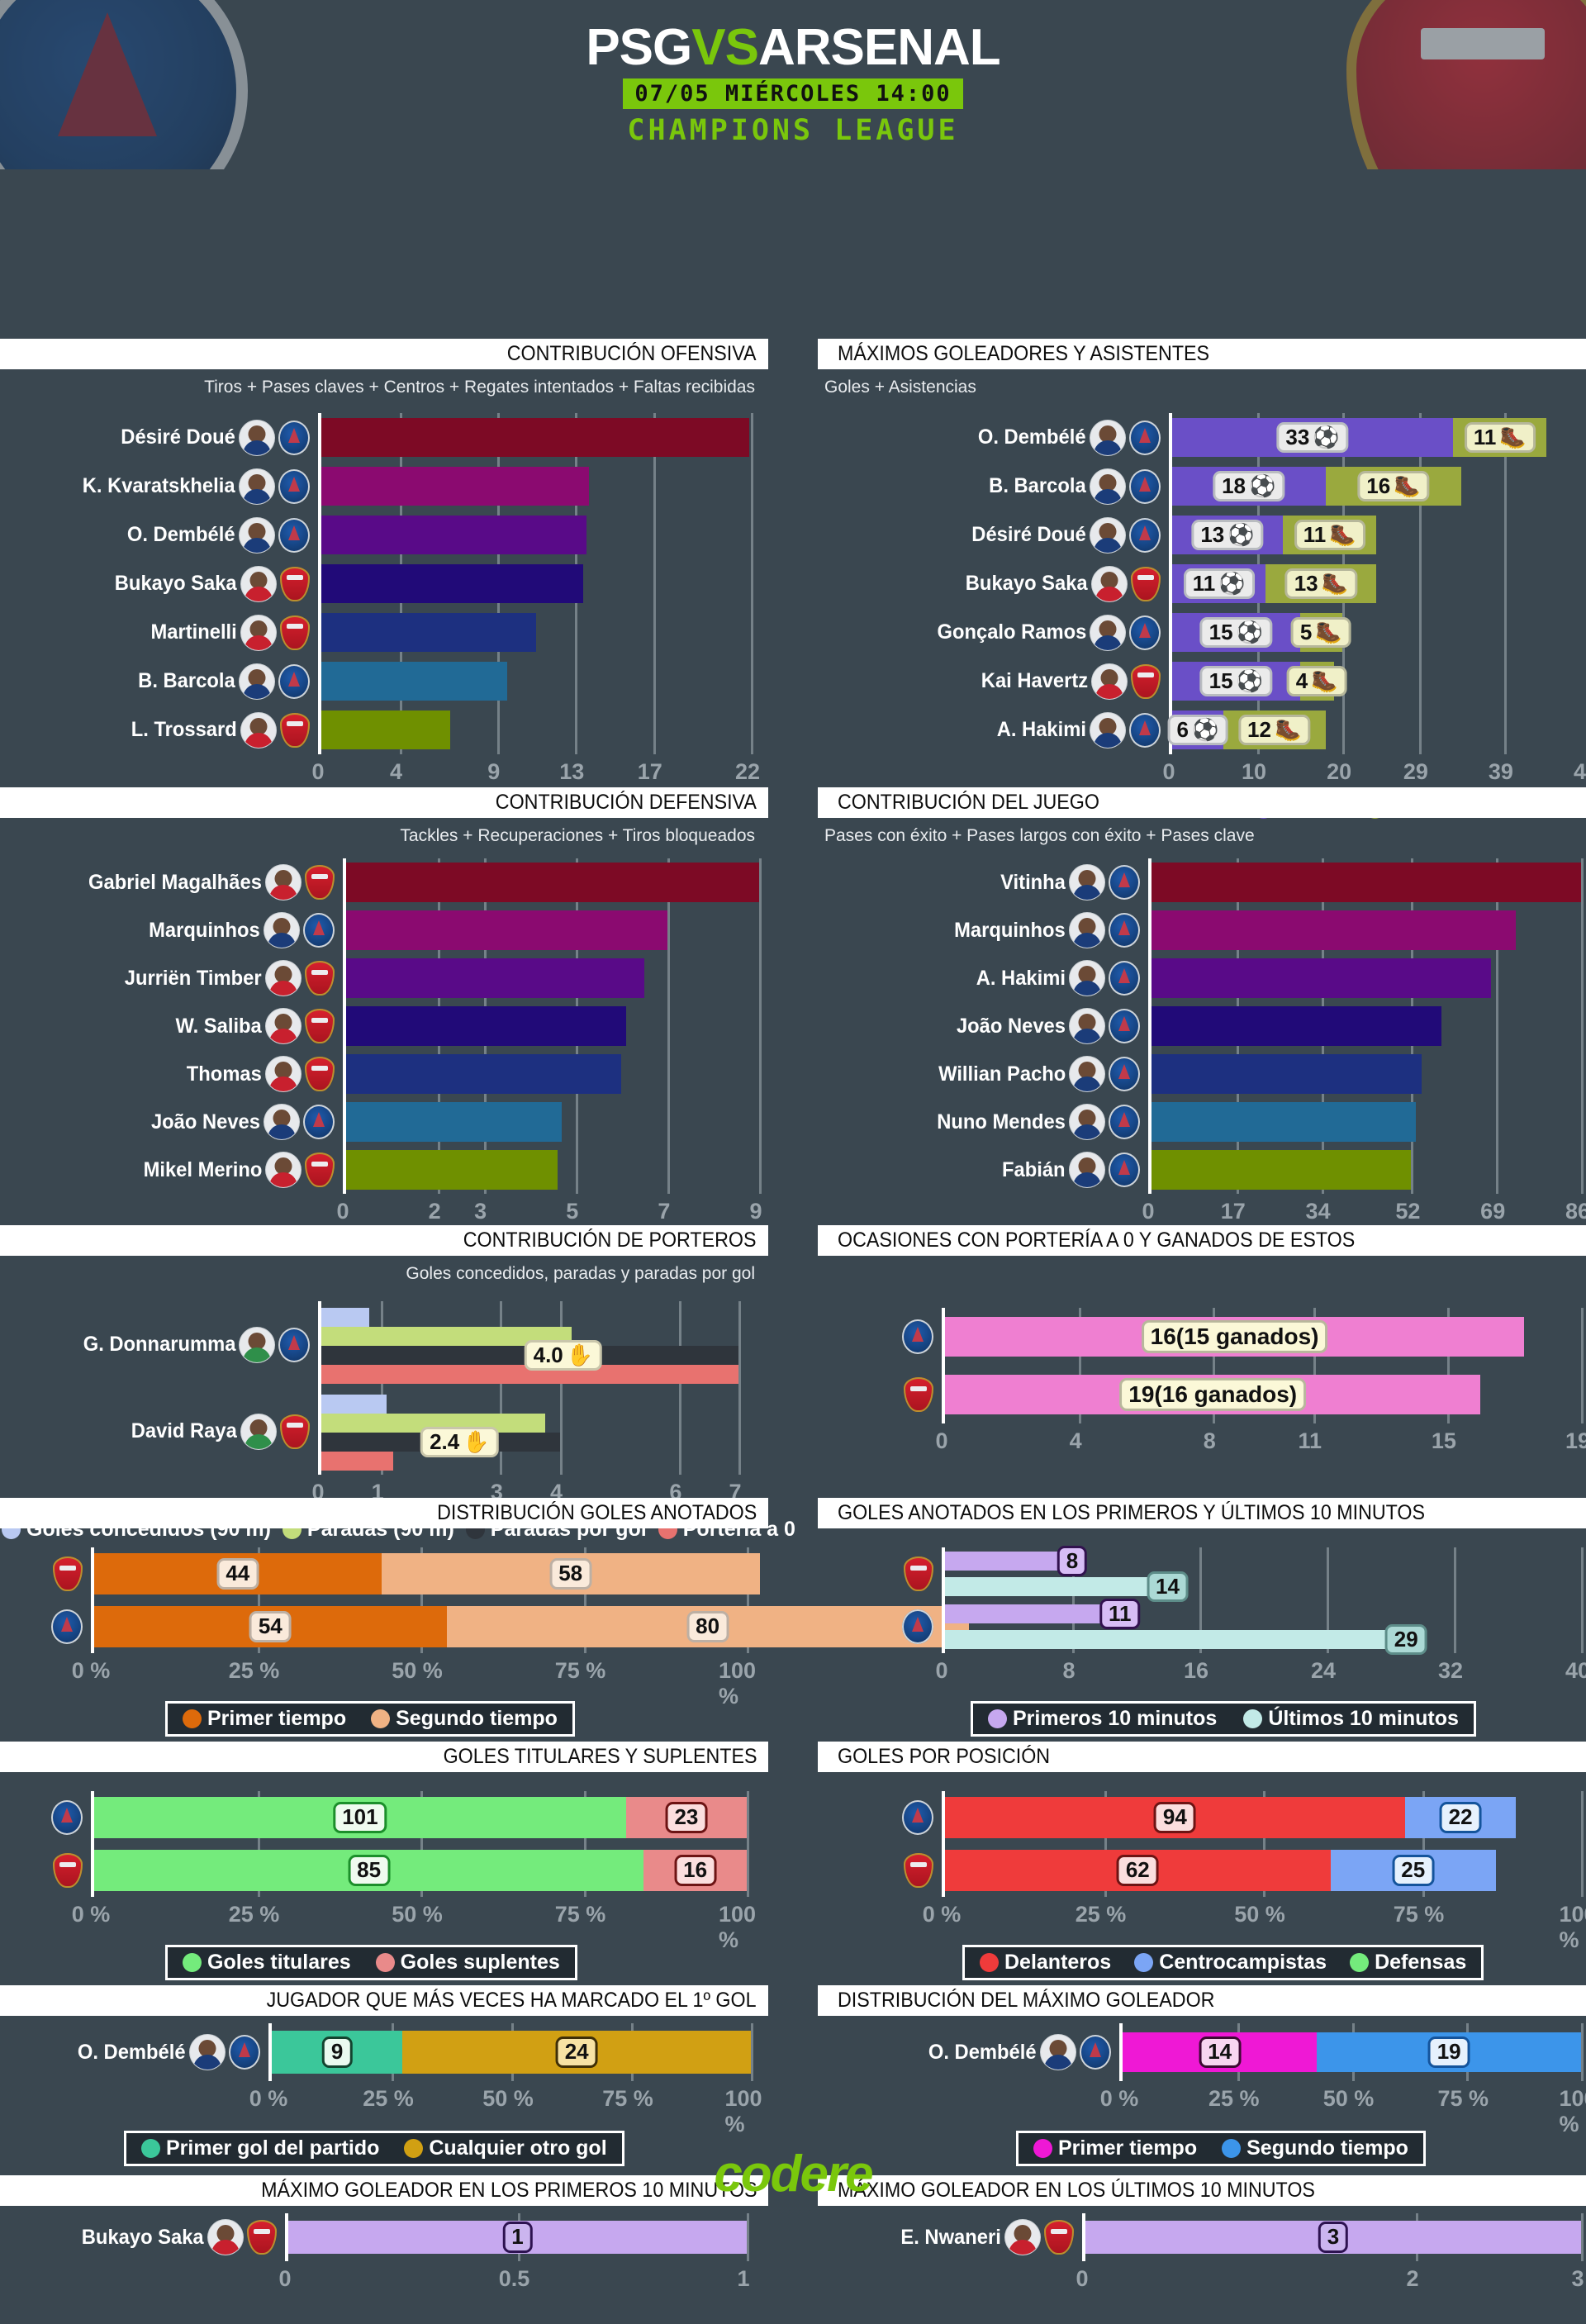 This screenshot has width=1586, height=2324. Describe the element at coordinates (1320, 584) in the screenshot. I see `value-label-asistencias: 13 🥾` at that location.